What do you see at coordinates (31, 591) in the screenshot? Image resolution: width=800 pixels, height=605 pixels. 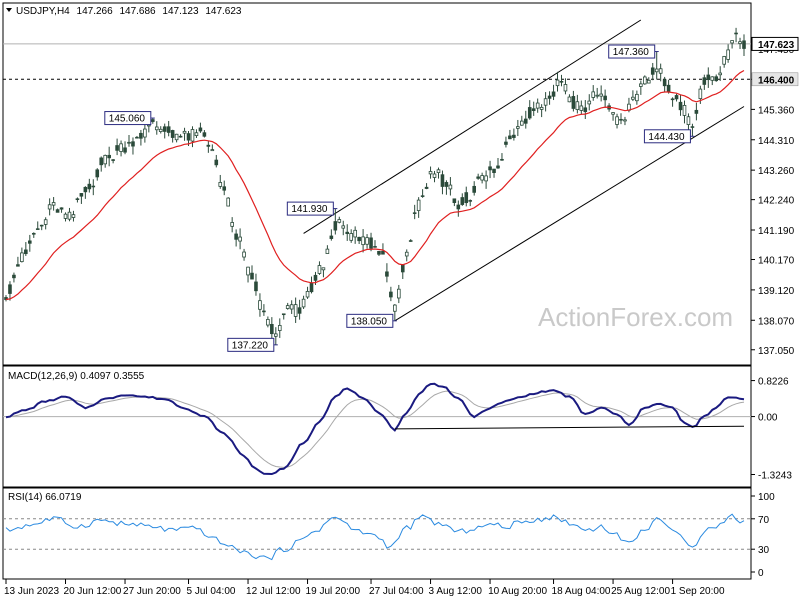 I see `x-tick-label-0: 13 Jun 2023` at bounding box center [31, 591].